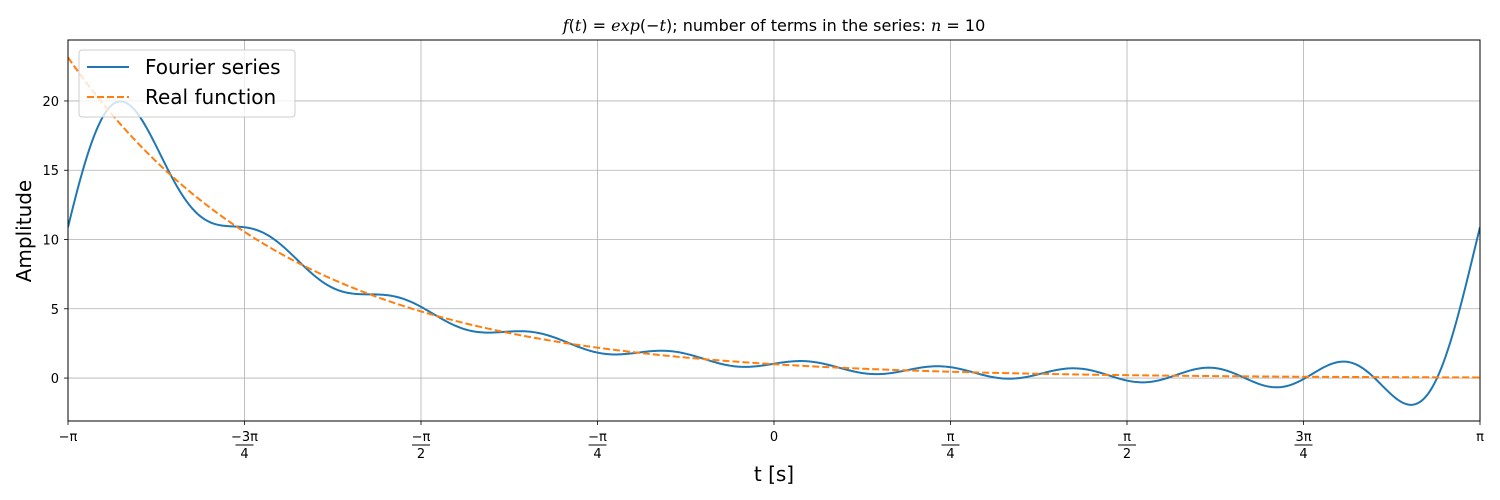 Image resolution: width=1500 pixels, height=500 pixels. I want to click on x-tick-label-numerator: −3π, so click(244, 437).